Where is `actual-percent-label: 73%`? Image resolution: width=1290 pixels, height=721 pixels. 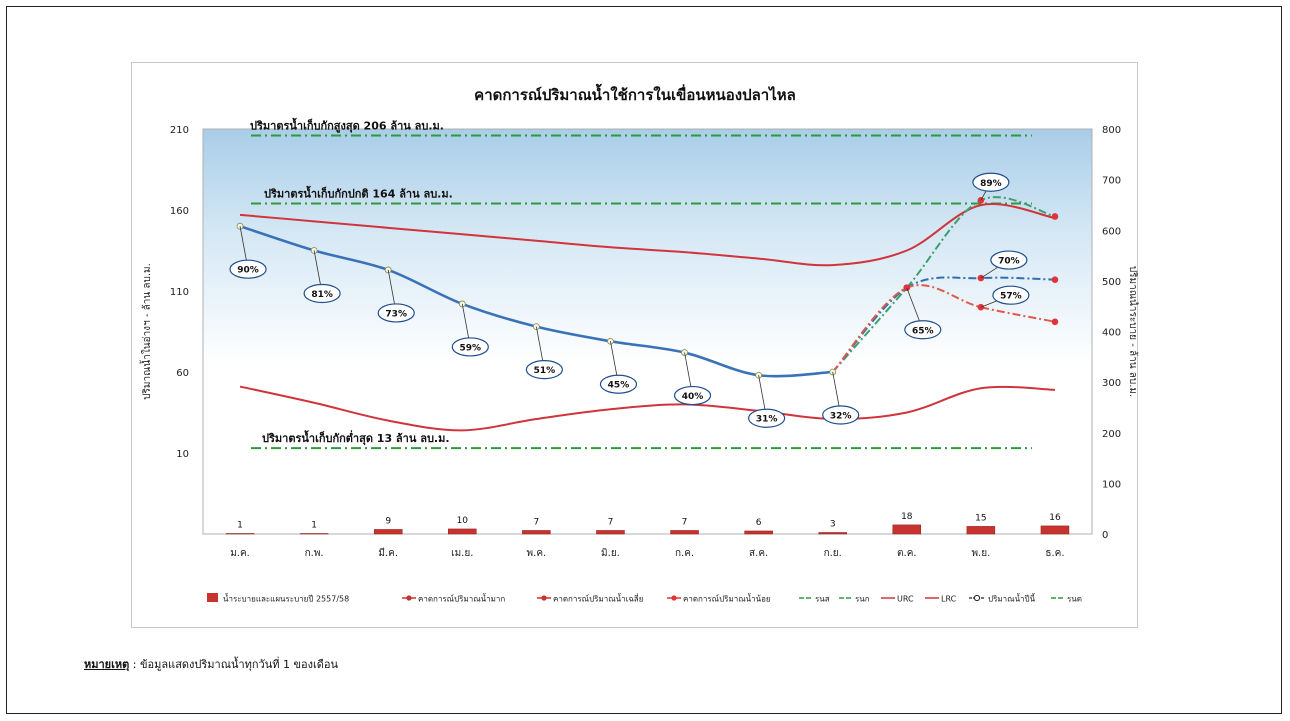
actual-percent-label: 73% is located at coordinates (396, 314).